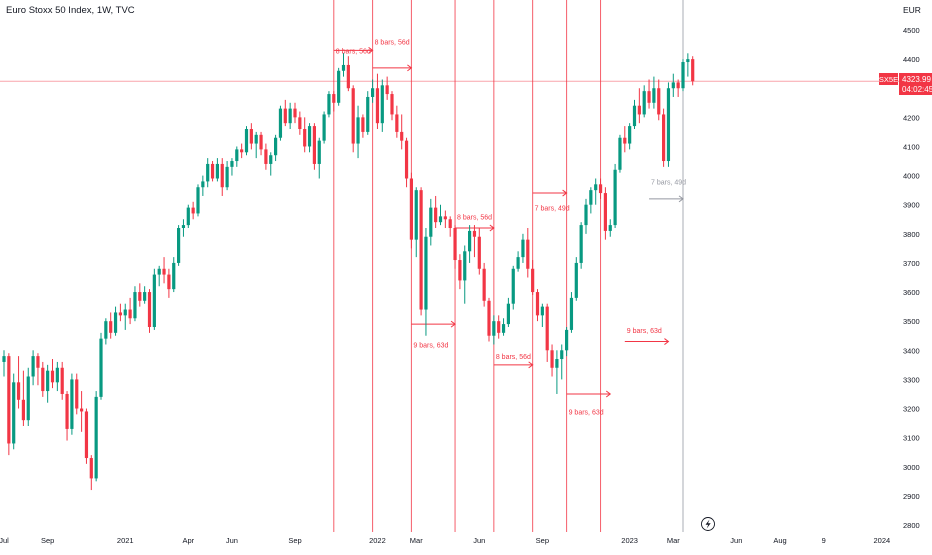  I want to click on y-tick-label: 3500, so click(911, 321).